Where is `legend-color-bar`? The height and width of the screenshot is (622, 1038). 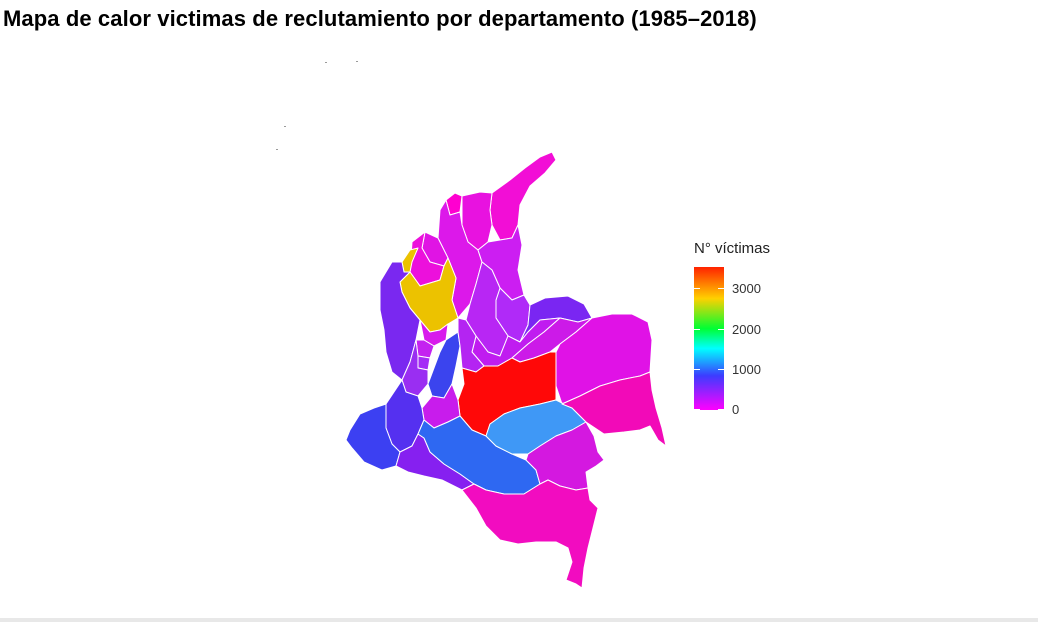
legend-color-bar is located at coordinates (709, 338).